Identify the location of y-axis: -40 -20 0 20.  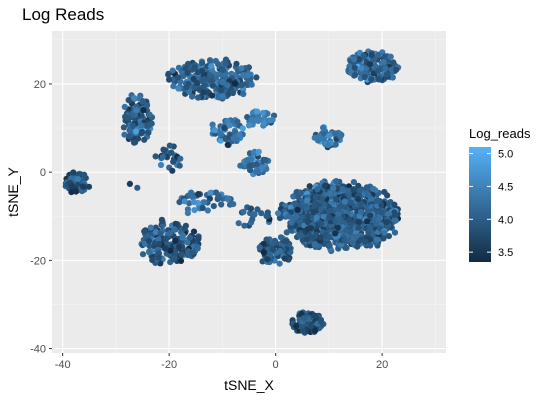
(41, 217).